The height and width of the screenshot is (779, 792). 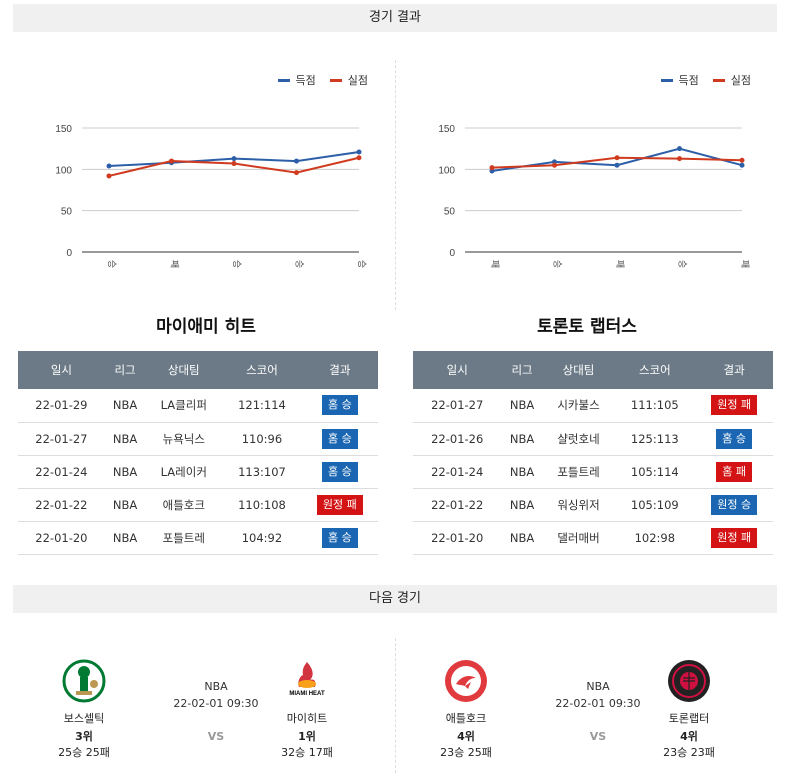 What do you see at coordinates (211, 196) in the screenshot?
I see `line-chart-svg: 0 50 100 150 승 패 승 승 승` at bounding box center [211, 196].